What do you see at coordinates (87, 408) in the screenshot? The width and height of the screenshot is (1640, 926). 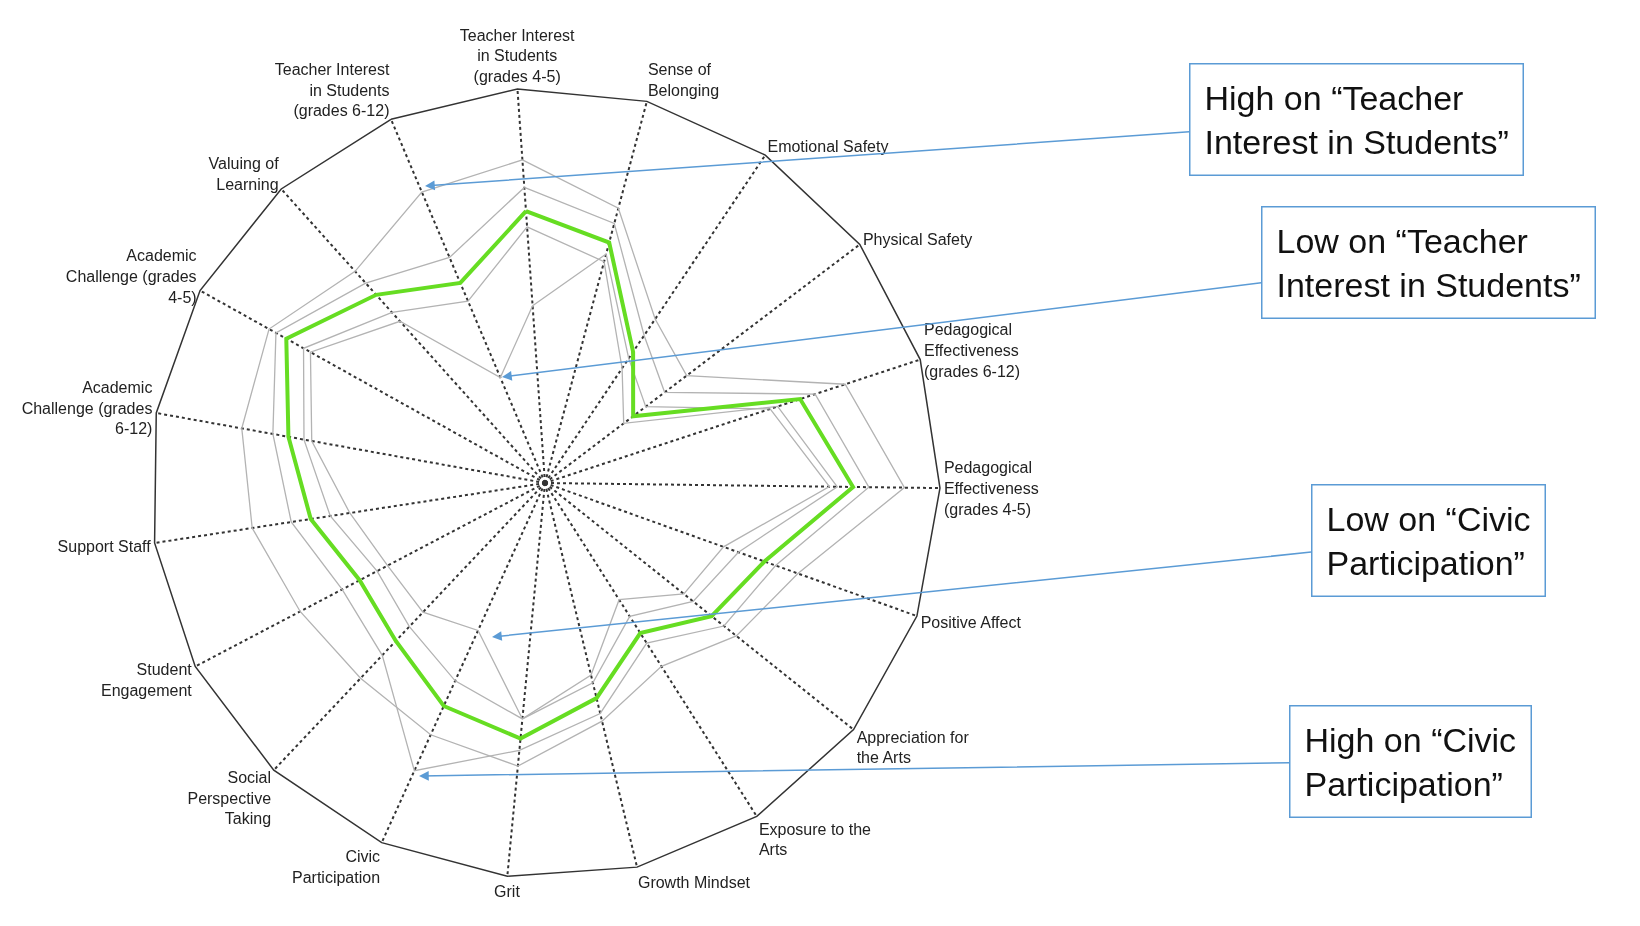 I see `spoke-label: Academic Challenge (grades 6-12)` at bounding box center [87, 408].